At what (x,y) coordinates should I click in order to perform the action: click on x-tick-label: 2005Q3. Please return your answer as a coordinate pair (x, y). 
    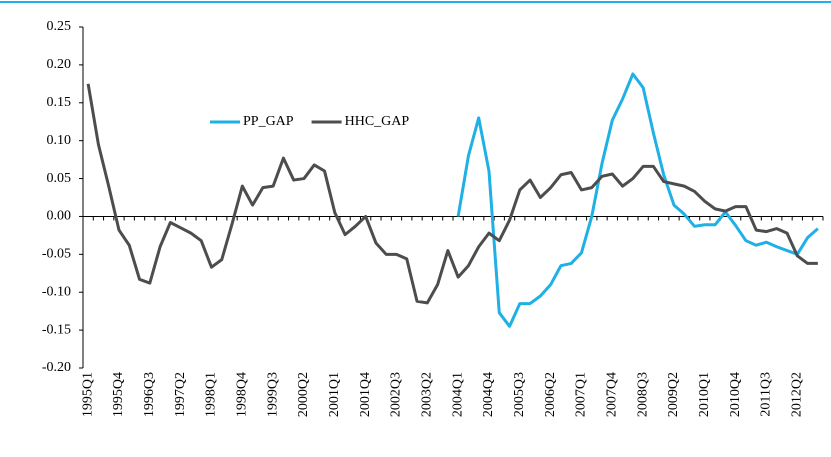
    Looking at the image, I should click on (519, 394).